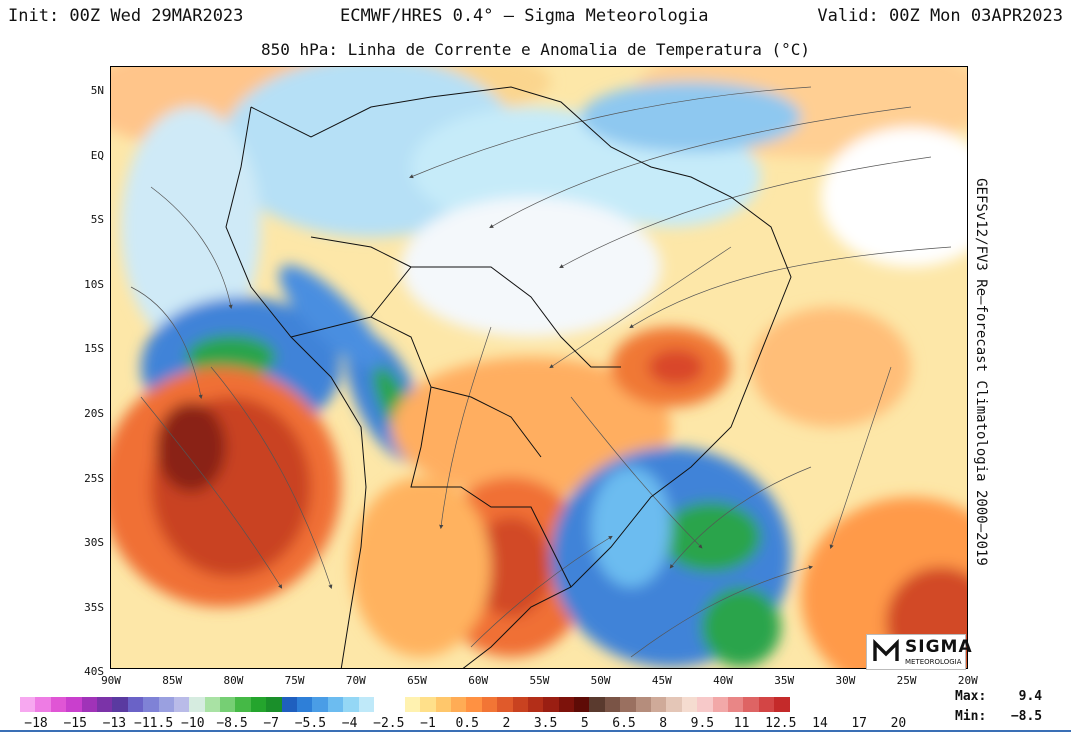  I want to click on sigma-logo: SIGMA METEOROLOGIA, so click(919, 652).